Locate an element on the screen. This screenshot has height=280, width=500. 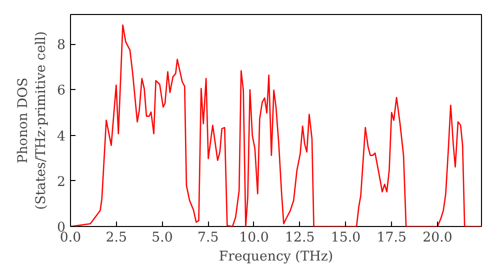
x-tick-label: 0.0 is located at coordinates (71, 238).